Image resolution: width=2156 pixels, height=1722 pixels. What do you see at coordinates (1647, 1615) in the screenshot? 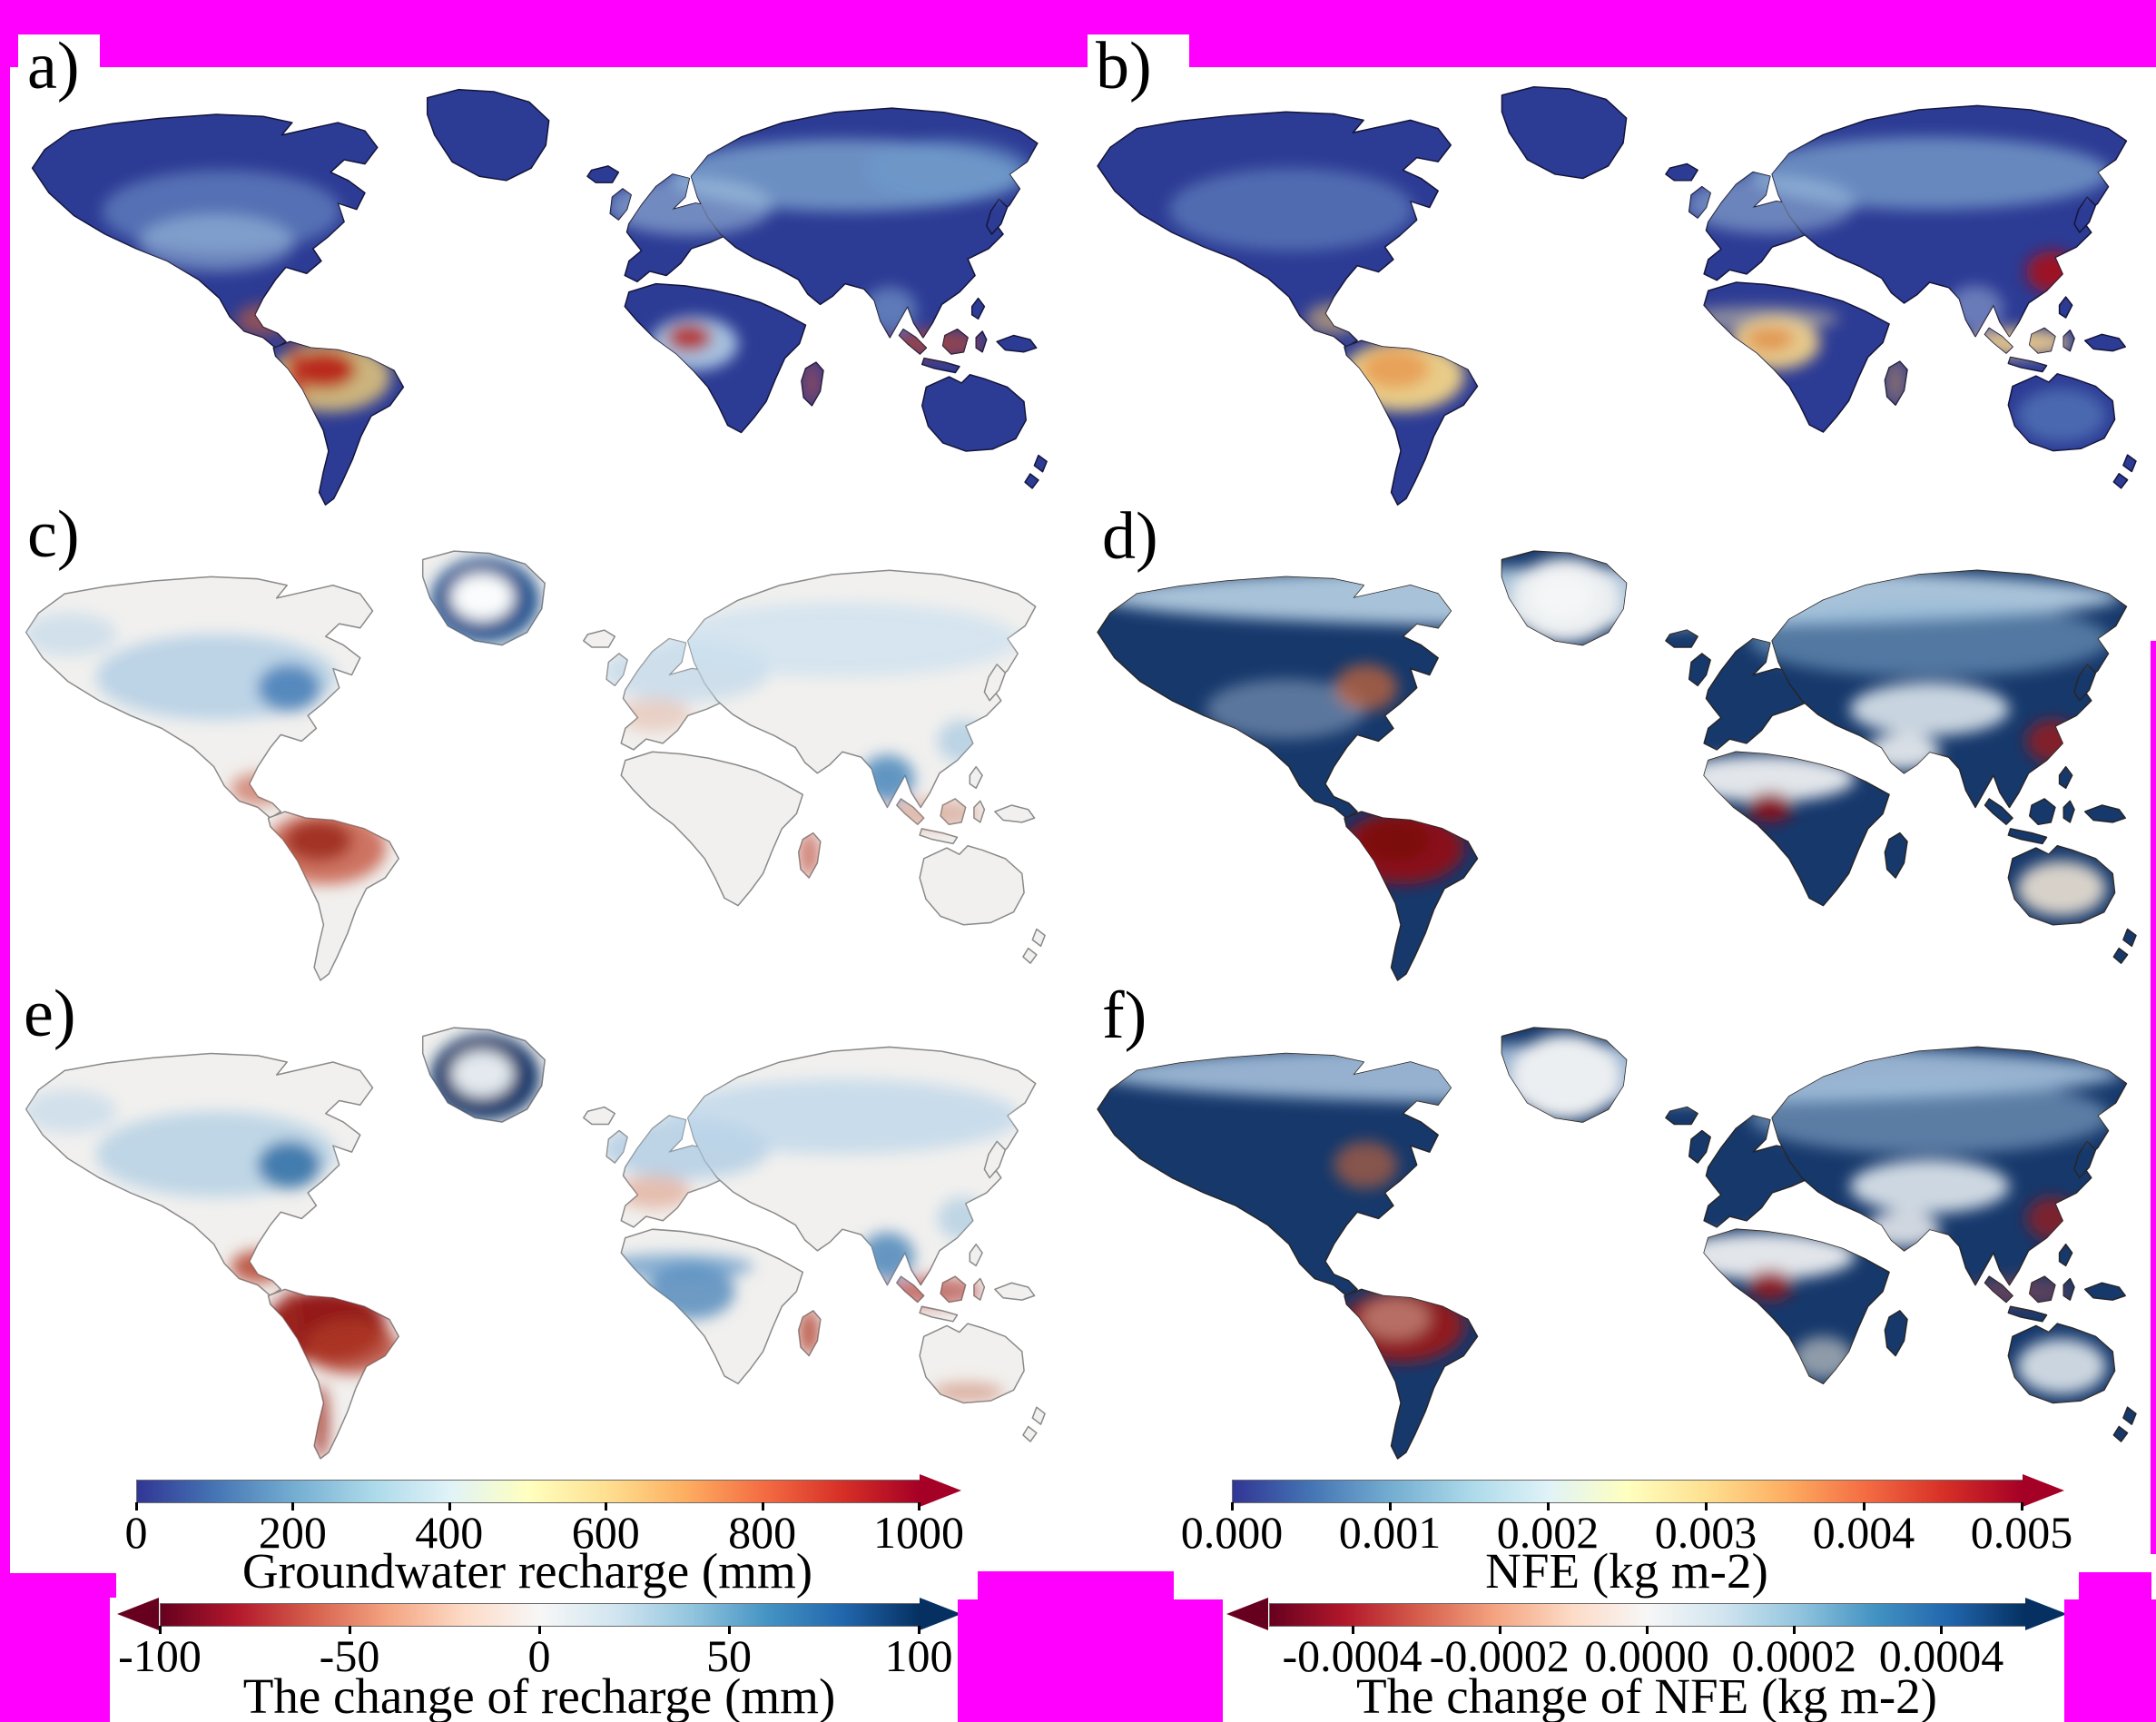
I see `colorbar-gradient-nfe-change` at bounding box center [1647, 1615].